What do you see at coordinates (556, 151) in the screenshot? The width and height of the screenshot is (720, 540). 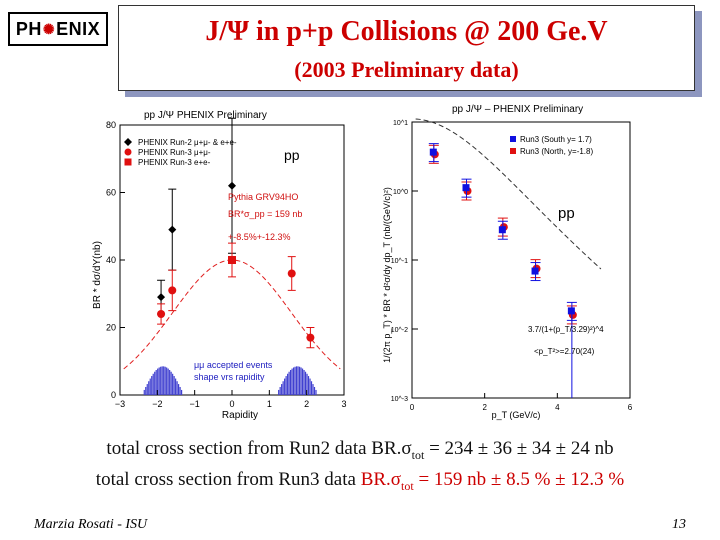 I see `chart2-legend-label: Run3 (North, y=-1.8)` at bounding box center [556, 151].